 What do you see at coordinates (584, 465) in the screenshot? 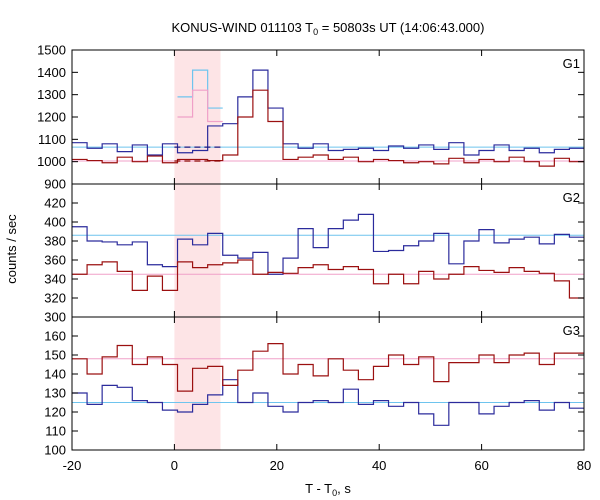
I see `x-tick-label: 80` at bounding box center [584, 465].